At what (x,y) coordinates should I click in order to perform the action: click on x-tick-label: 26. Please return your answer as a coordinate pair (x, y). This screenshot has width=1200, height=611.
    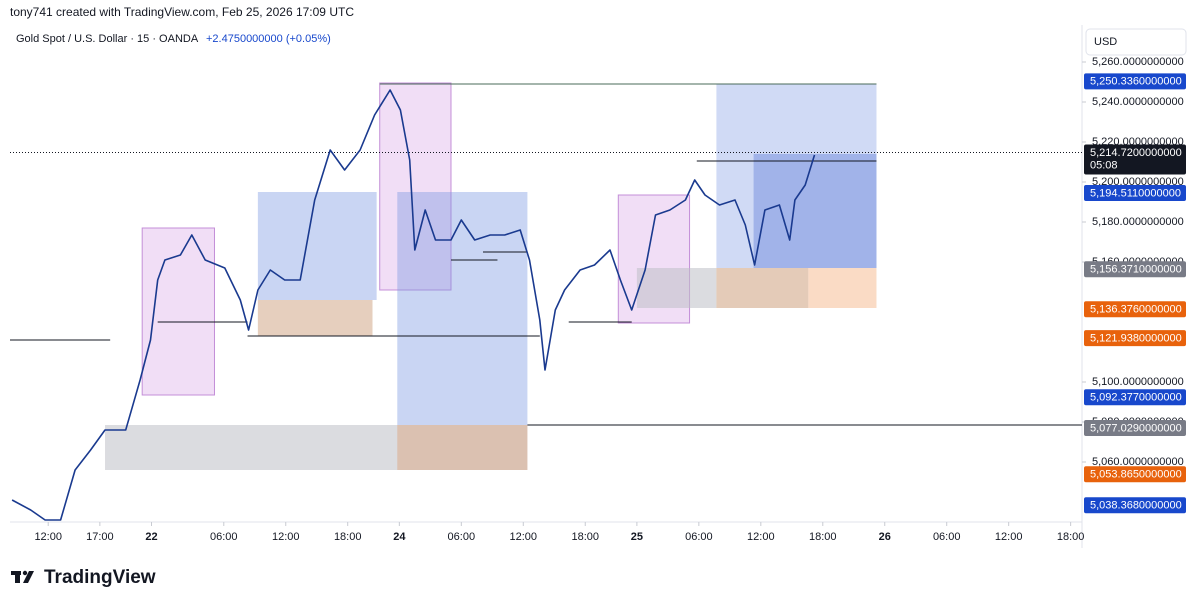
    Looking at the image, I should click on (885, 537).